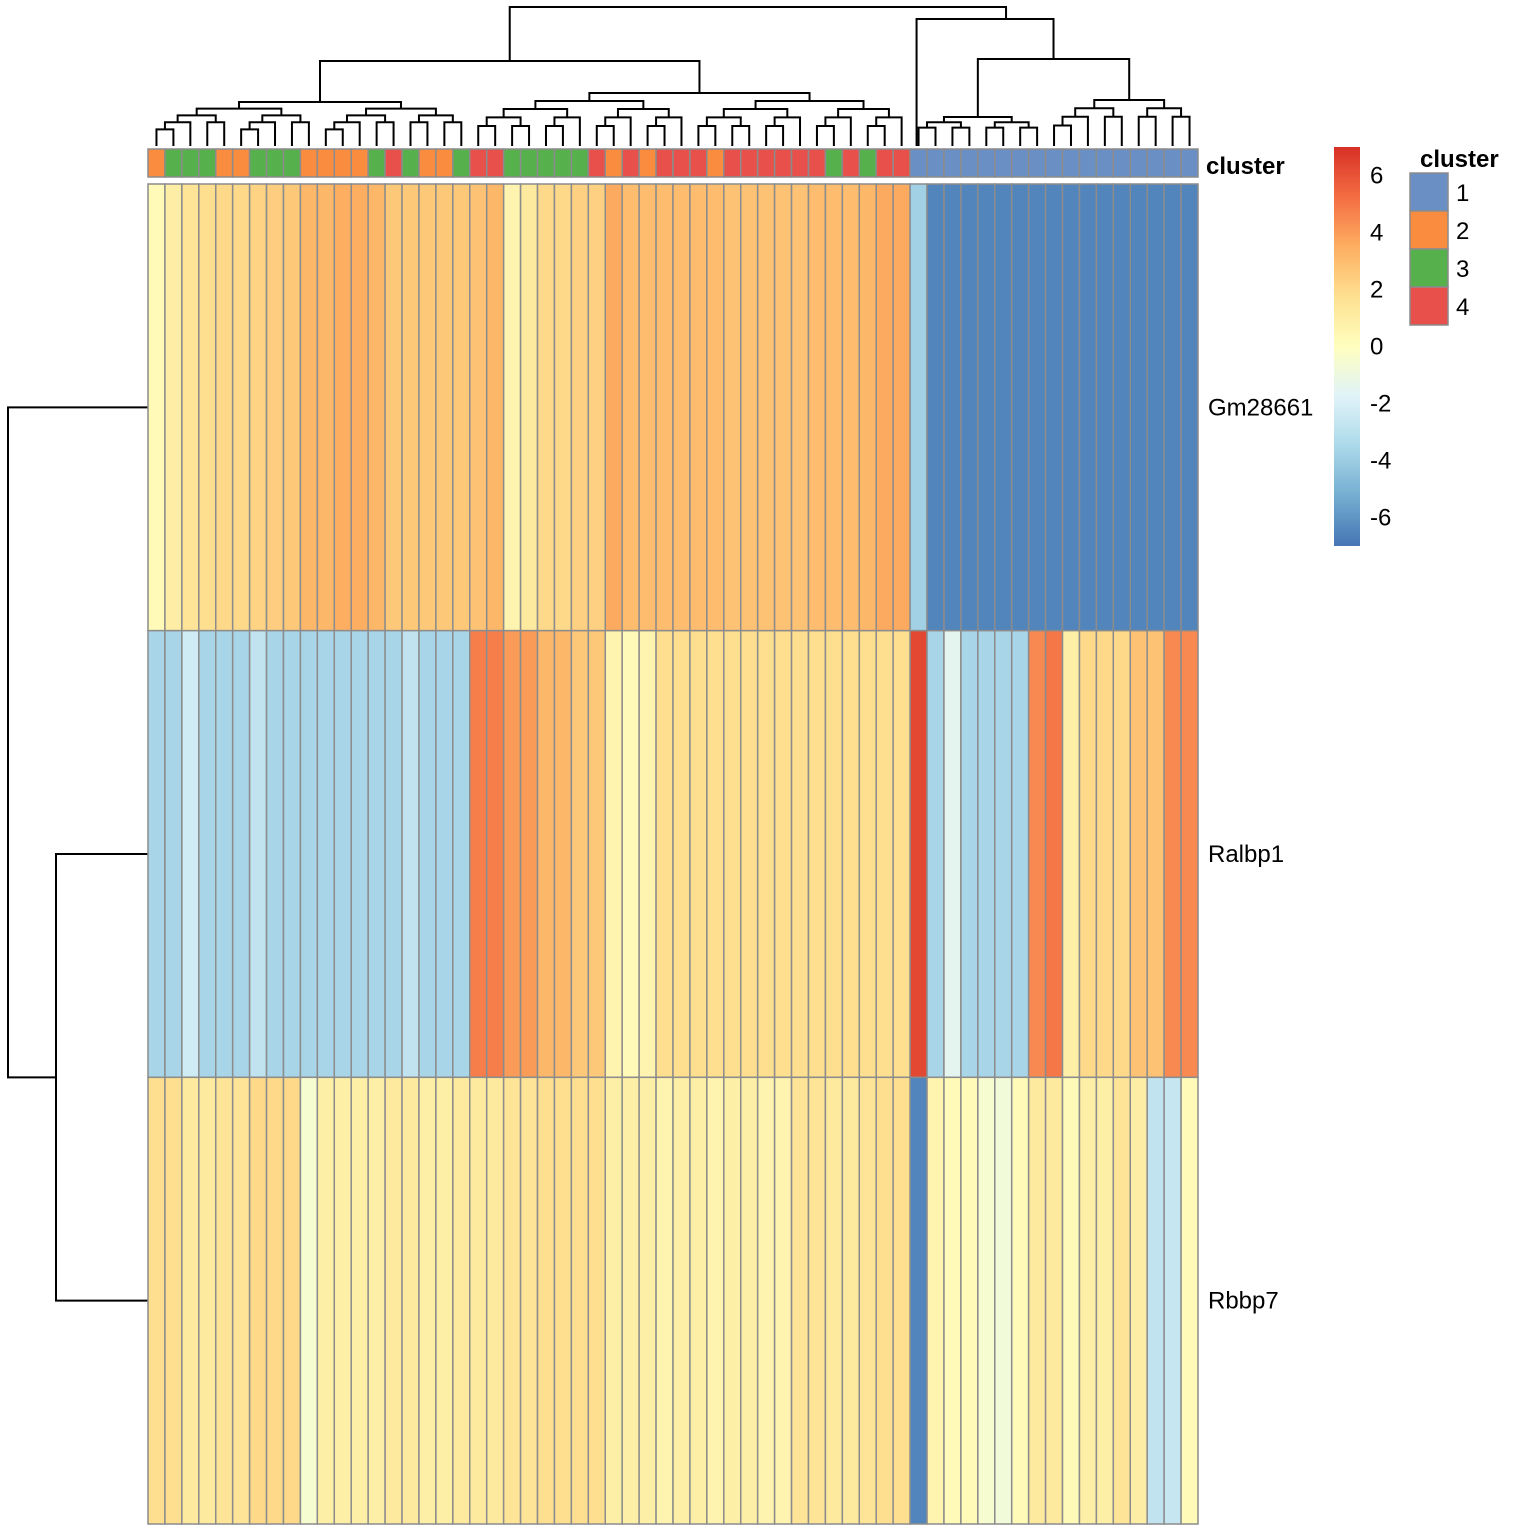 The height and width of the screenshot is (1536, 1536). What do you see at coordinates (1429, 230) in the screenshot?
I see `cluster-legend-swatch` at bounding box center [1429, 230].